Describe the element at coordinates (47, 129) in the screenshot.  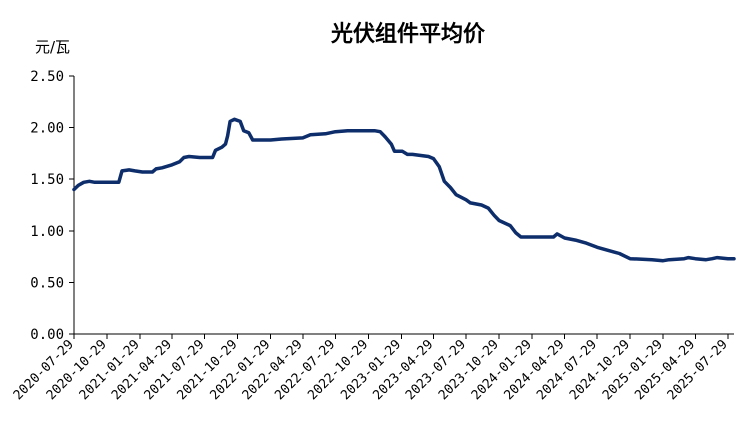
I see `y-tick-label: 2.00` at that location.